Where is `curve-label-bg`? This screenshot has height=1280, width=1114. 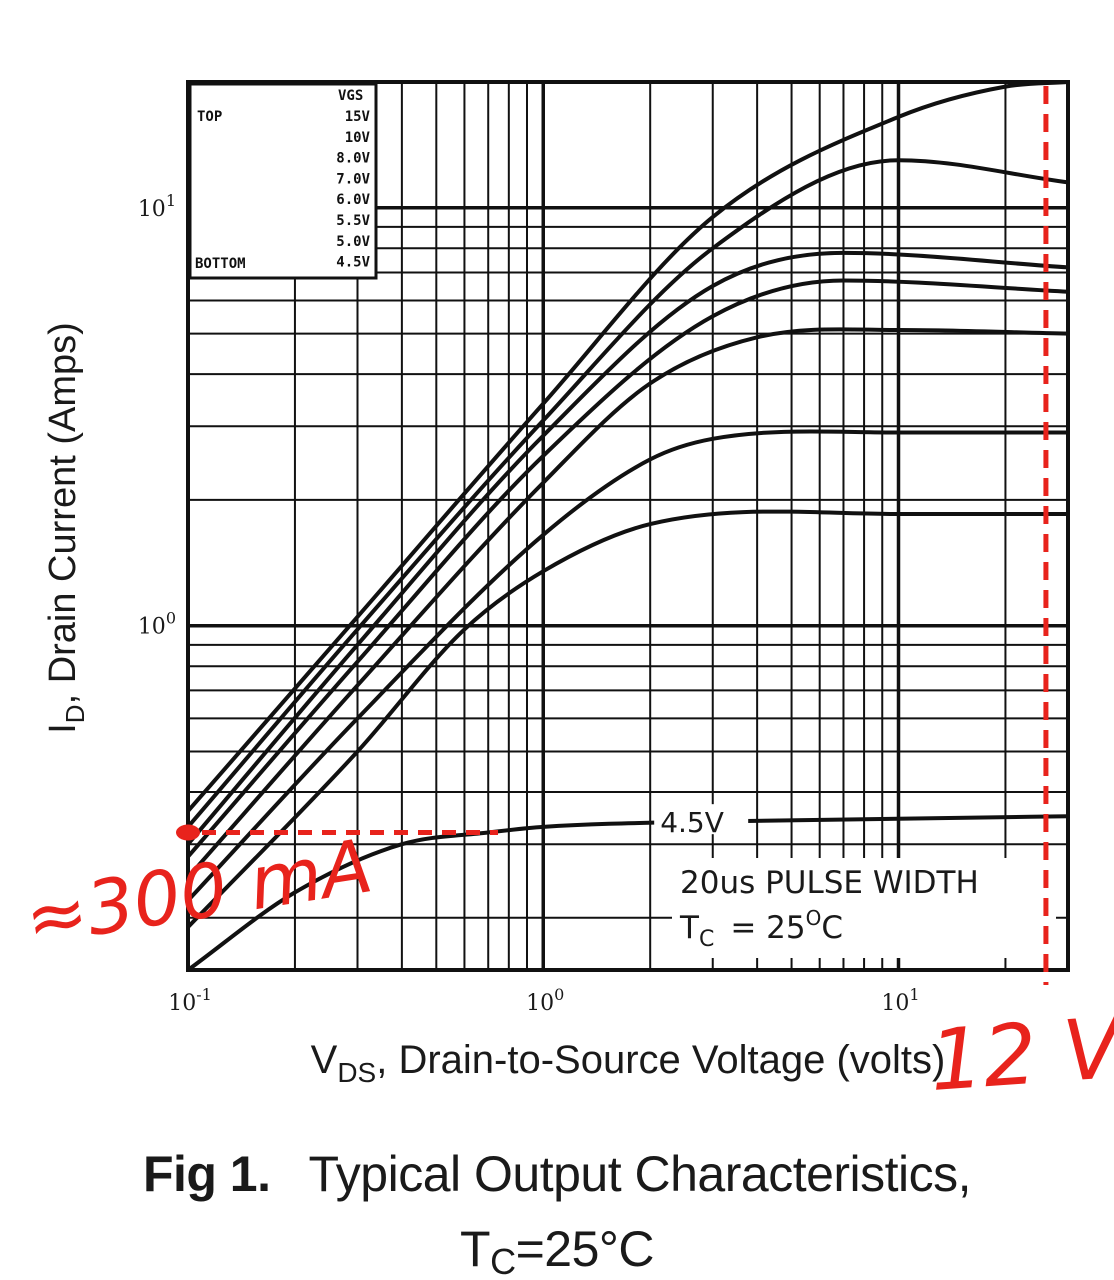
curve-label-bg is located at coordinates (701, 819).